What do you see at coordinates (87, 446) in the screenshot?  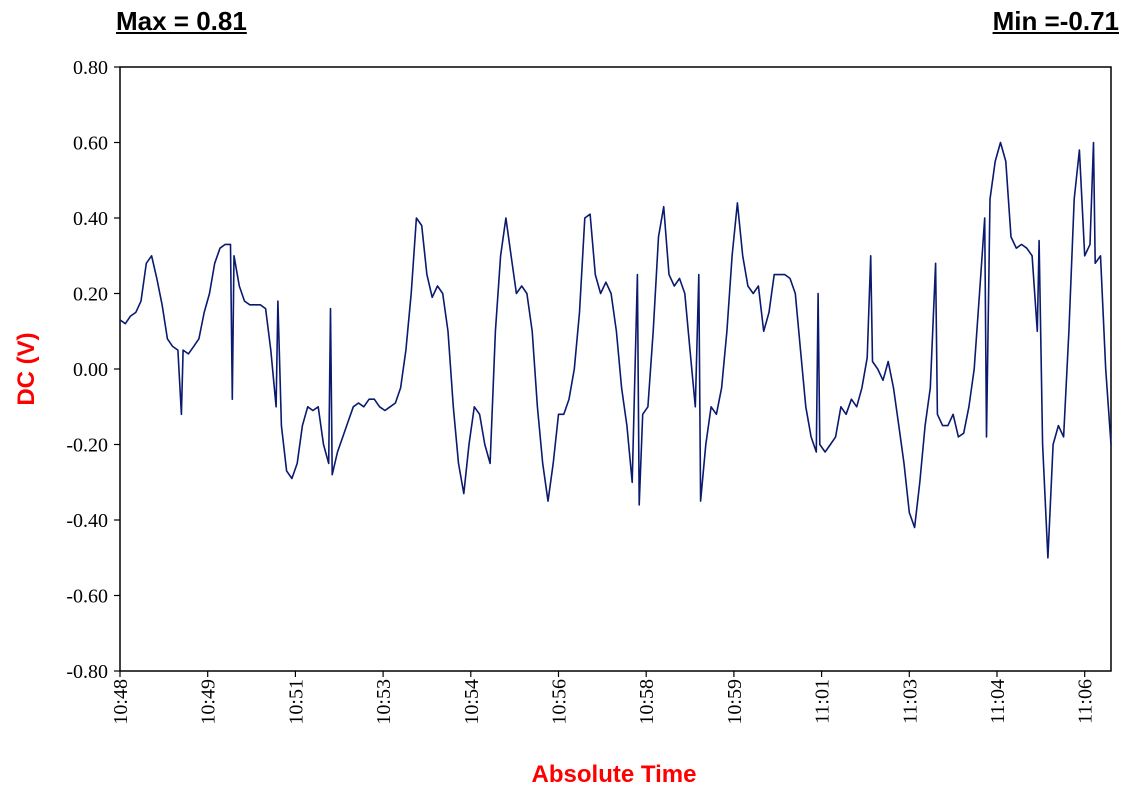 I see `y-tick-label: -0.20` at bounding box center [87, 446].